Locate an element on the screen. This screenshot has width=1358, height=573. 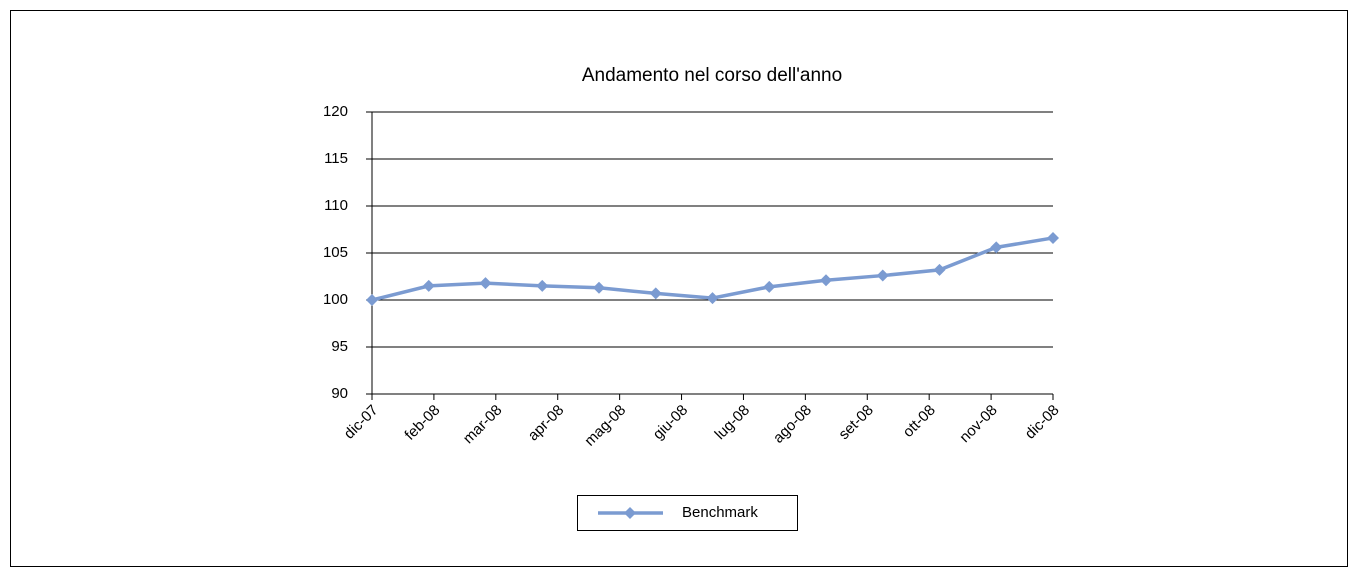
chart-title: Andamento nel corso dell'anno is located at coordinates (712, 75).